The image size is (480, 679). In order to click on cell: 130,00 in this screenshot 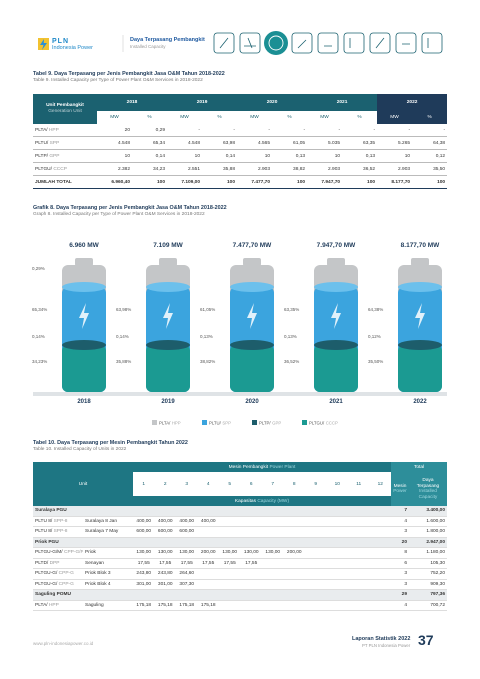, I will do `click(144, 553)`.